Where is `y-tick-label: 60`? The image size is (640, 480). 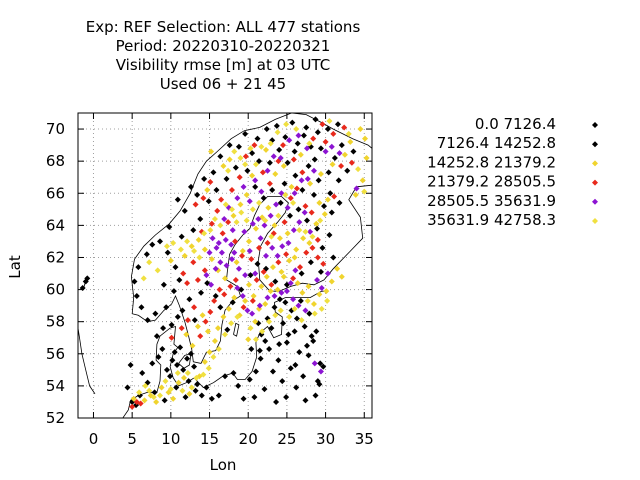
y-tick-label: 60 is located at coordinates (55, 290).